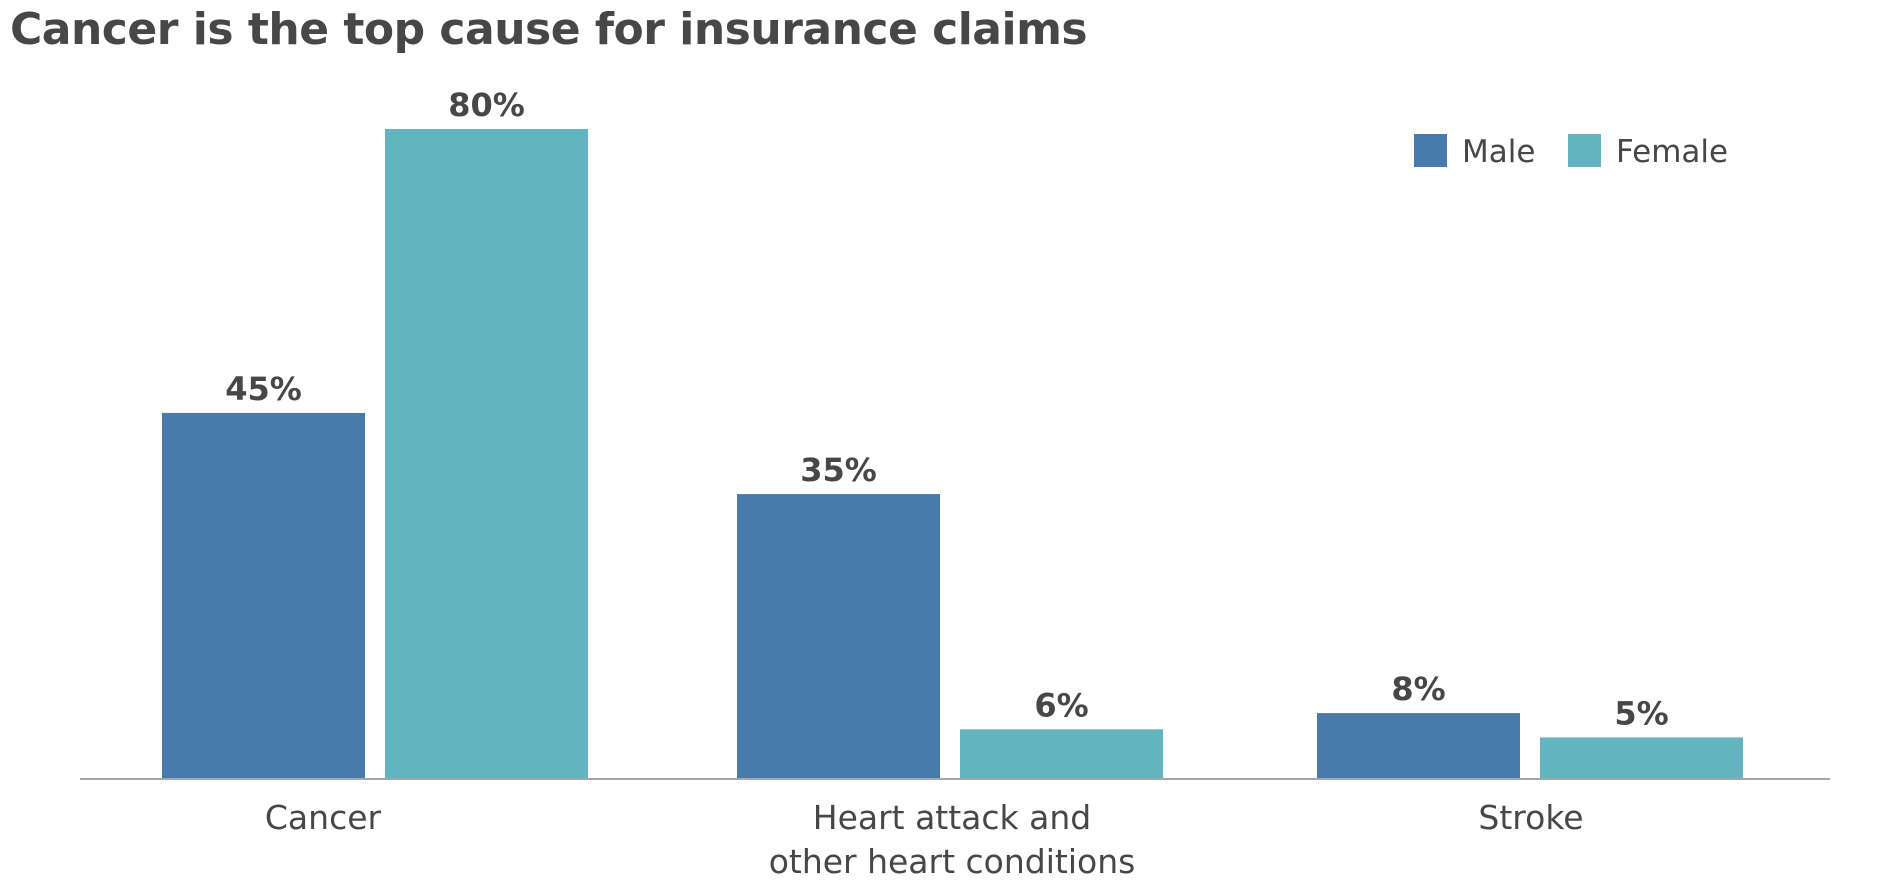 This screenshot has height=880, width=1880. I want to click on legend-label-female: Female, so click(1672, 152).